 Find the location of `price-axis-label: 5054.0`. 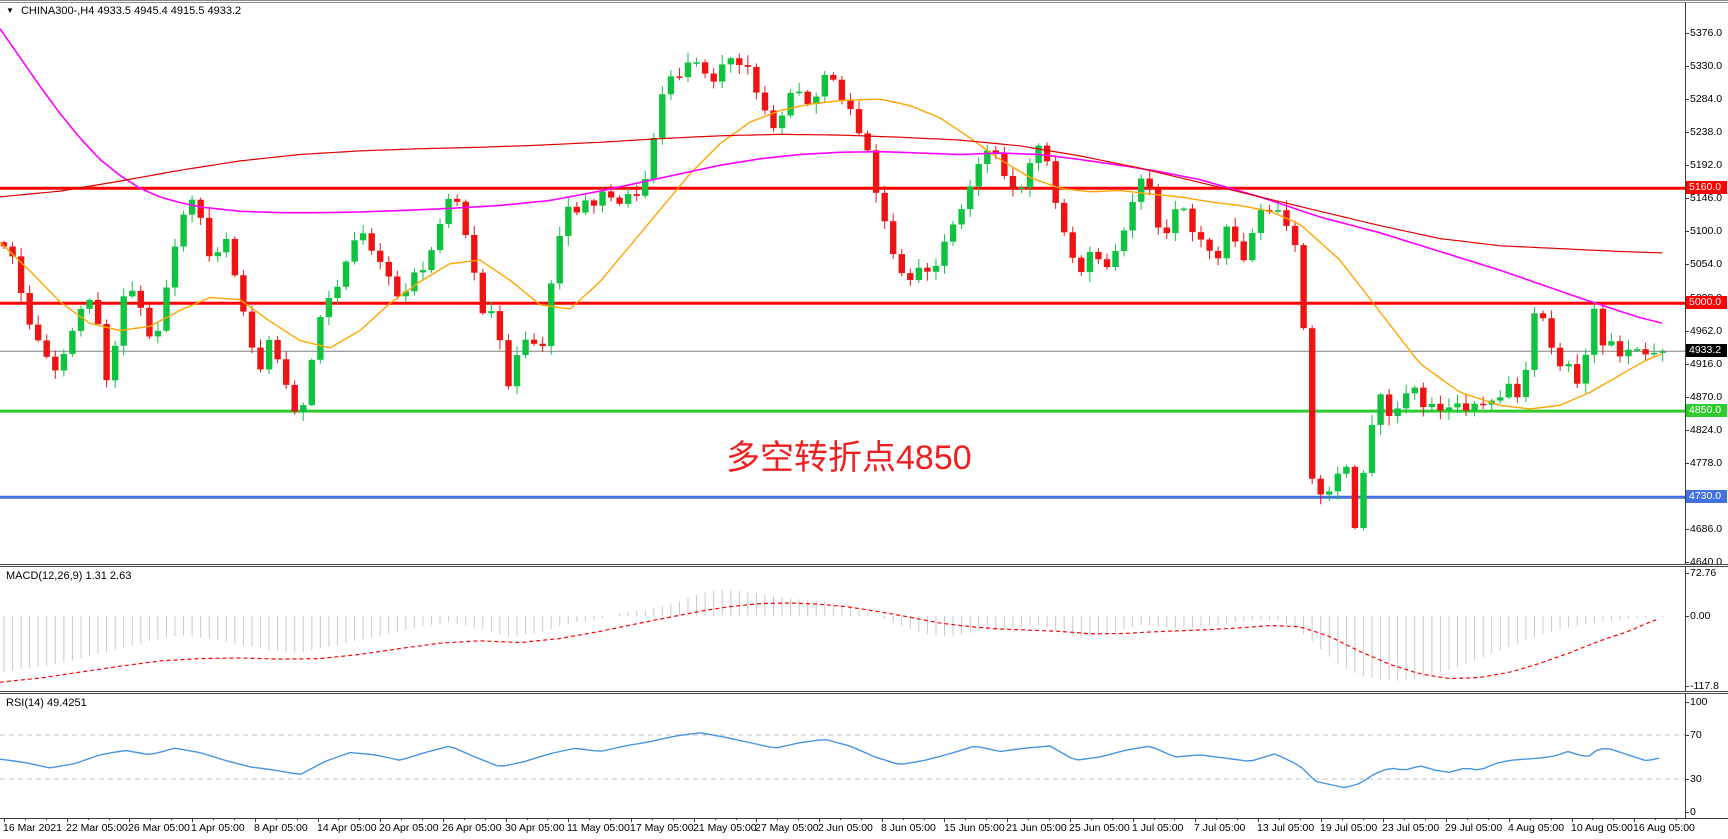

price-axis-label: 5054.0 is located at coordinates (1706, 264).